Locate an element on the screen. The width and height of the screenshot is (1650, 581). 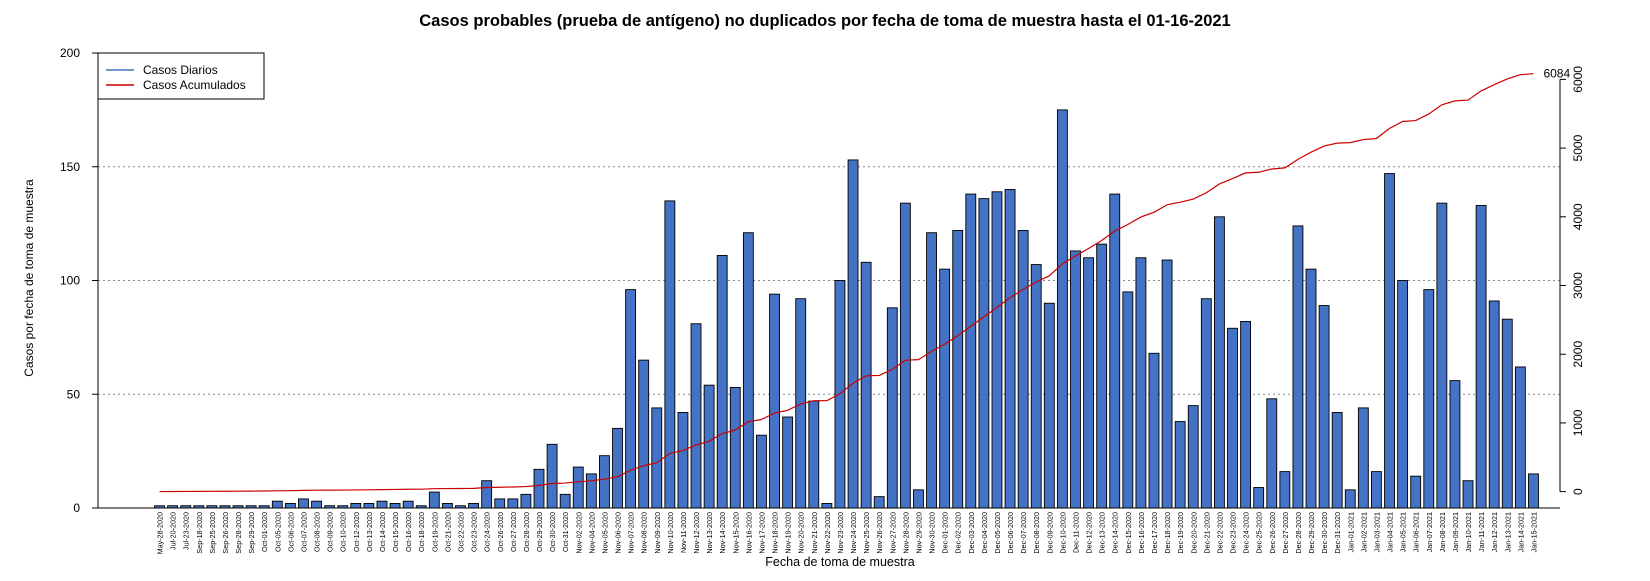
x-tick-label: Nov-13-2020 is located at coordinates (709, 533).